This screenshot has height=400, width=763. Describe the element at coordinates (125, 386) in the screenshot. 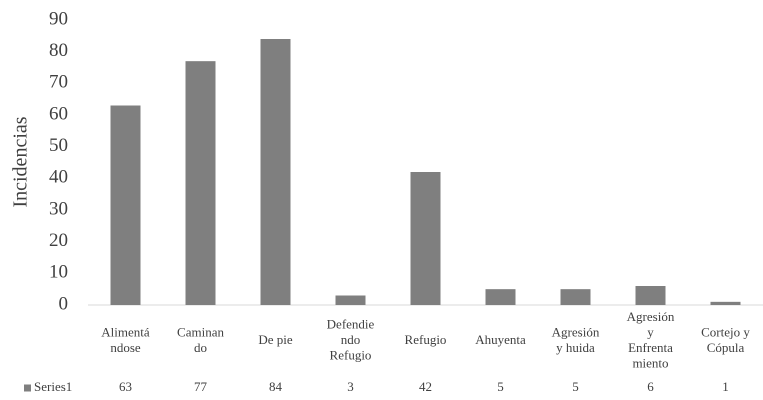

I see `table-cell: 63` at that location.